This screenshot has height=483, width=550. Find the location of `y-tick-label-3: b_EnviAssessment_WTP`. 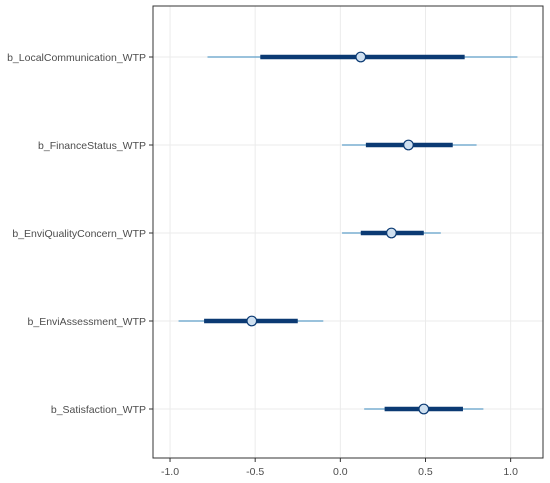

y-tick-label-3: b_EnviAssessment_WTP is located at coordinates (87, 322).